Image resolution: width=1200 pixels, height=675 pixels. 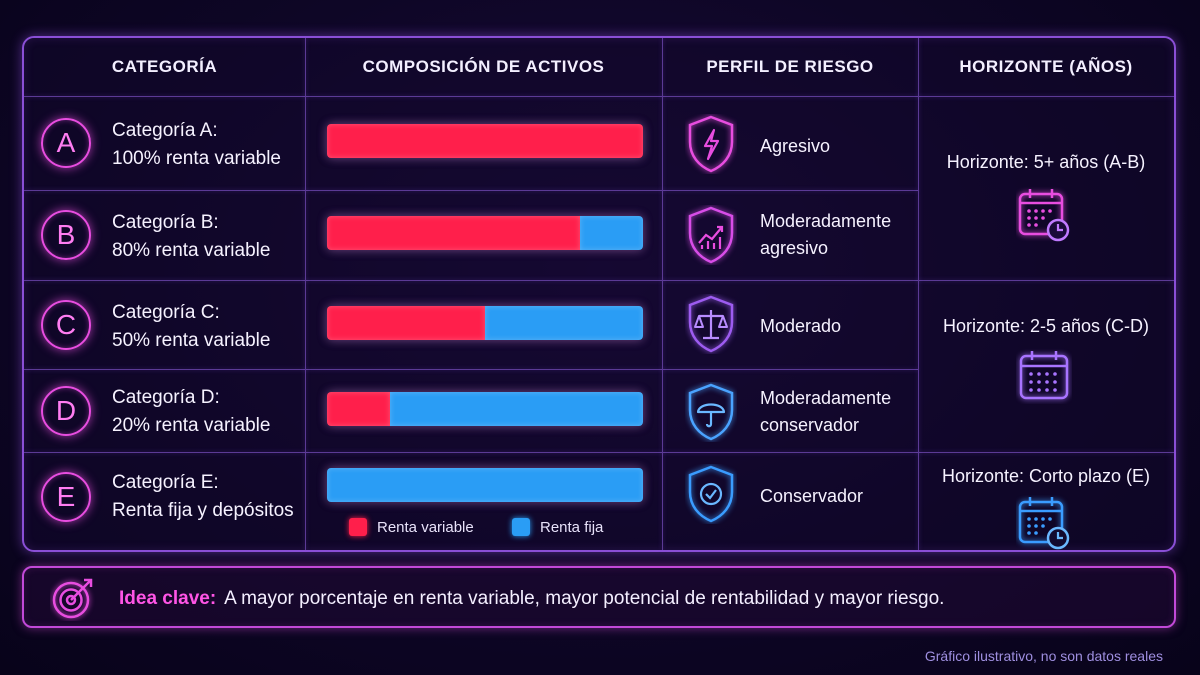 I want to click on composition-bar-d, so click(x=485, y=409).